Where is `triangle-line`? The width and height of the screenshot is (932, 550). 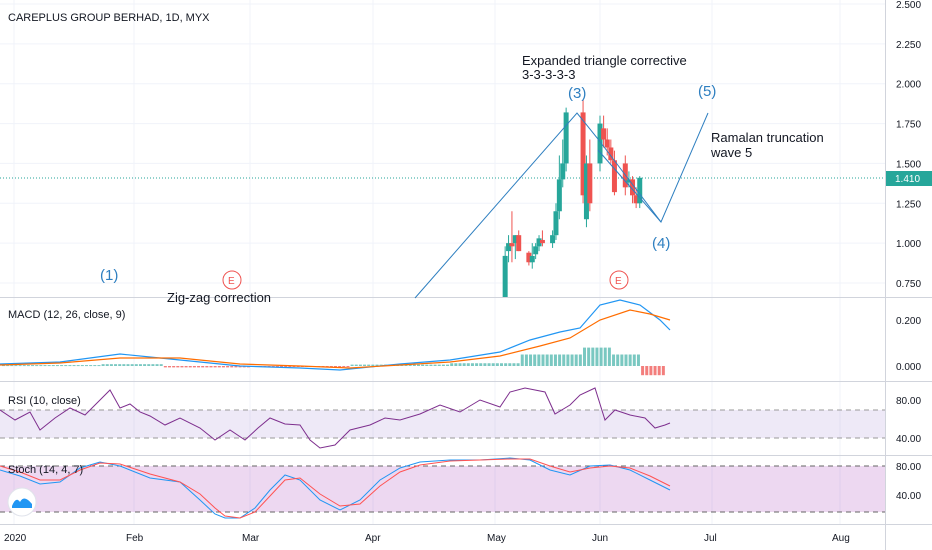 triangle-line is located at coordinates (629, 186).